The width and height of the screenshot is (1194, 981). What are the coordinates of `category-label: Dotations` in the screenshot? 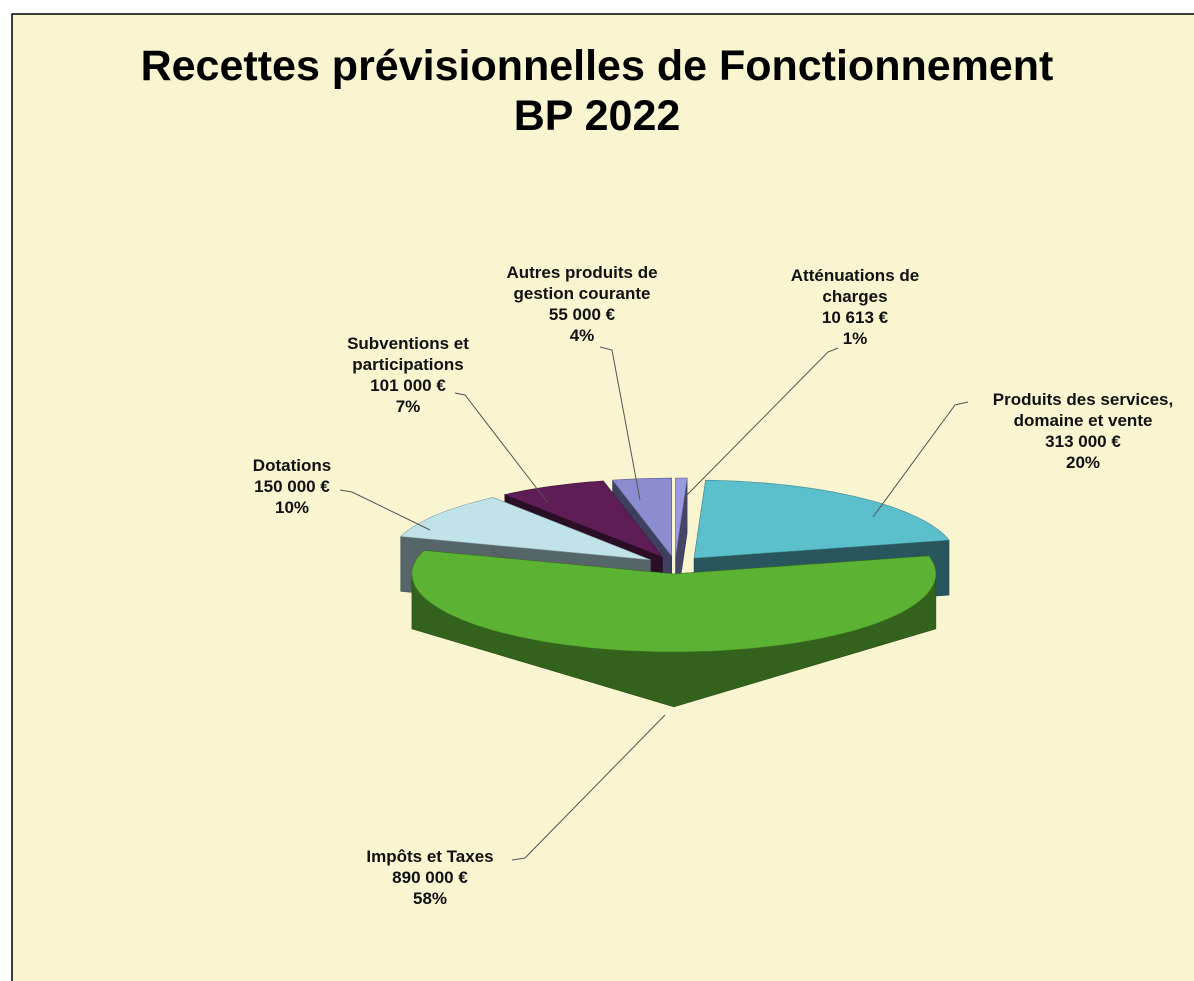 It's located at (292, 465).